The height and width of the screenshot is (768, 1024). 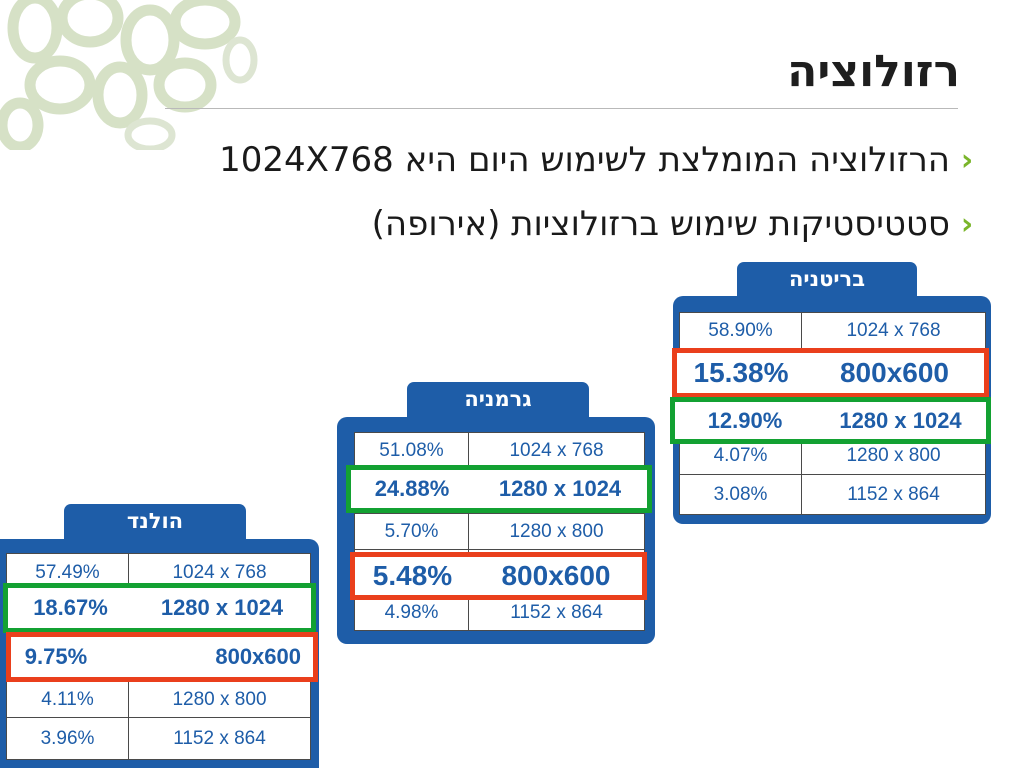 I want to click on slide-title: רזולוציה, so click(x=873, y=71).